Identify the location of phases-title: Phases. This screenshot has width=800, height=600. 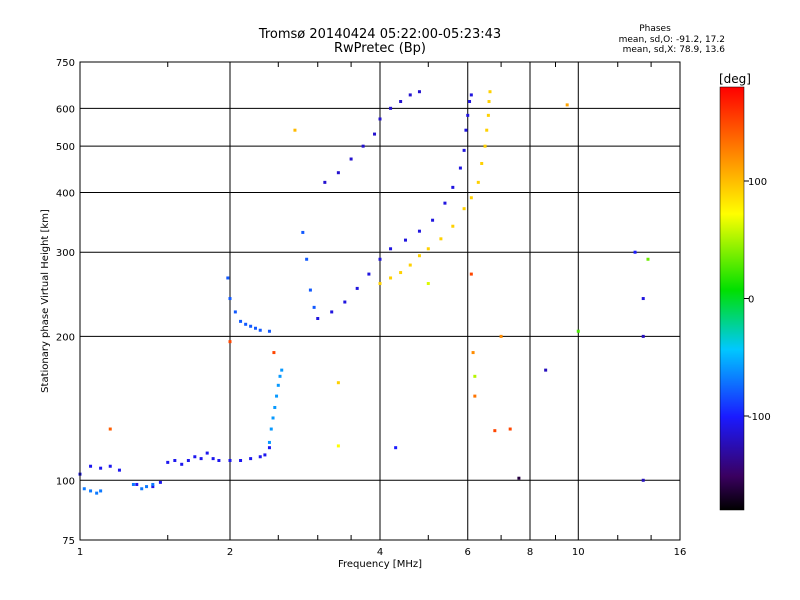
(655, 29).